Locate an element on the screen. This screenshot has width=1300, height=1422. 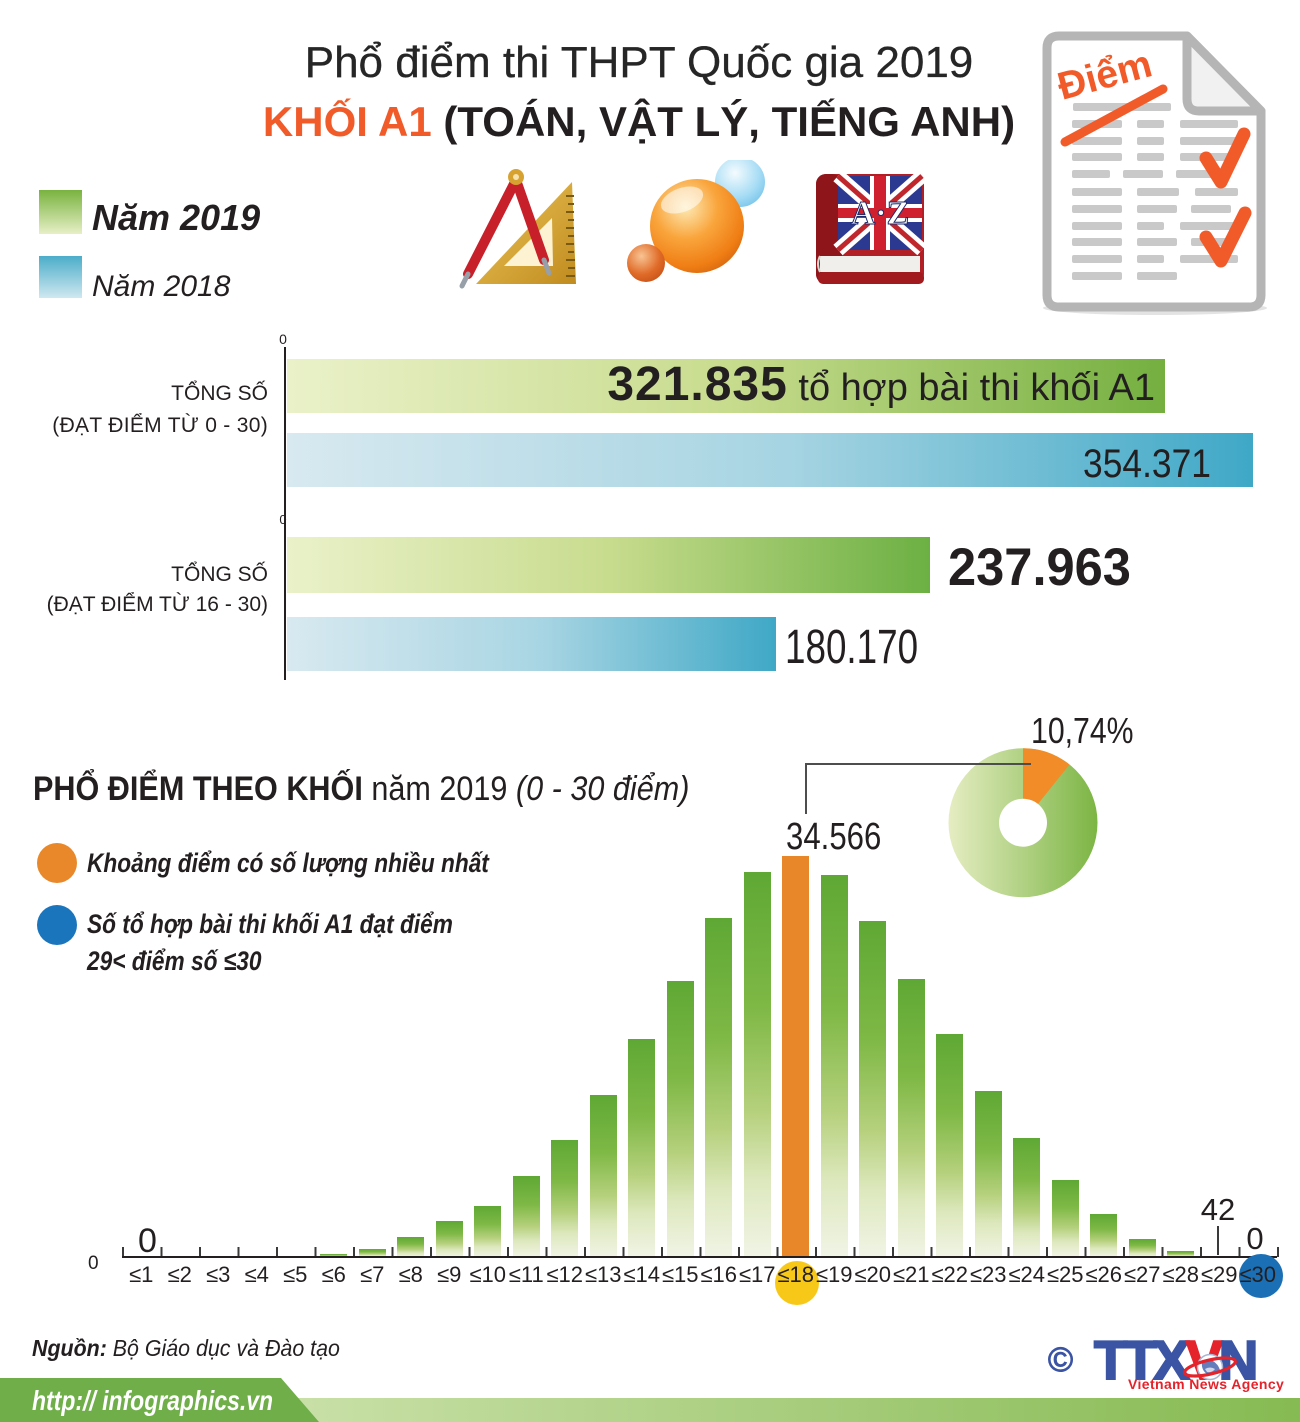
svg-text: A·Z is located at coordinates (880, 213).